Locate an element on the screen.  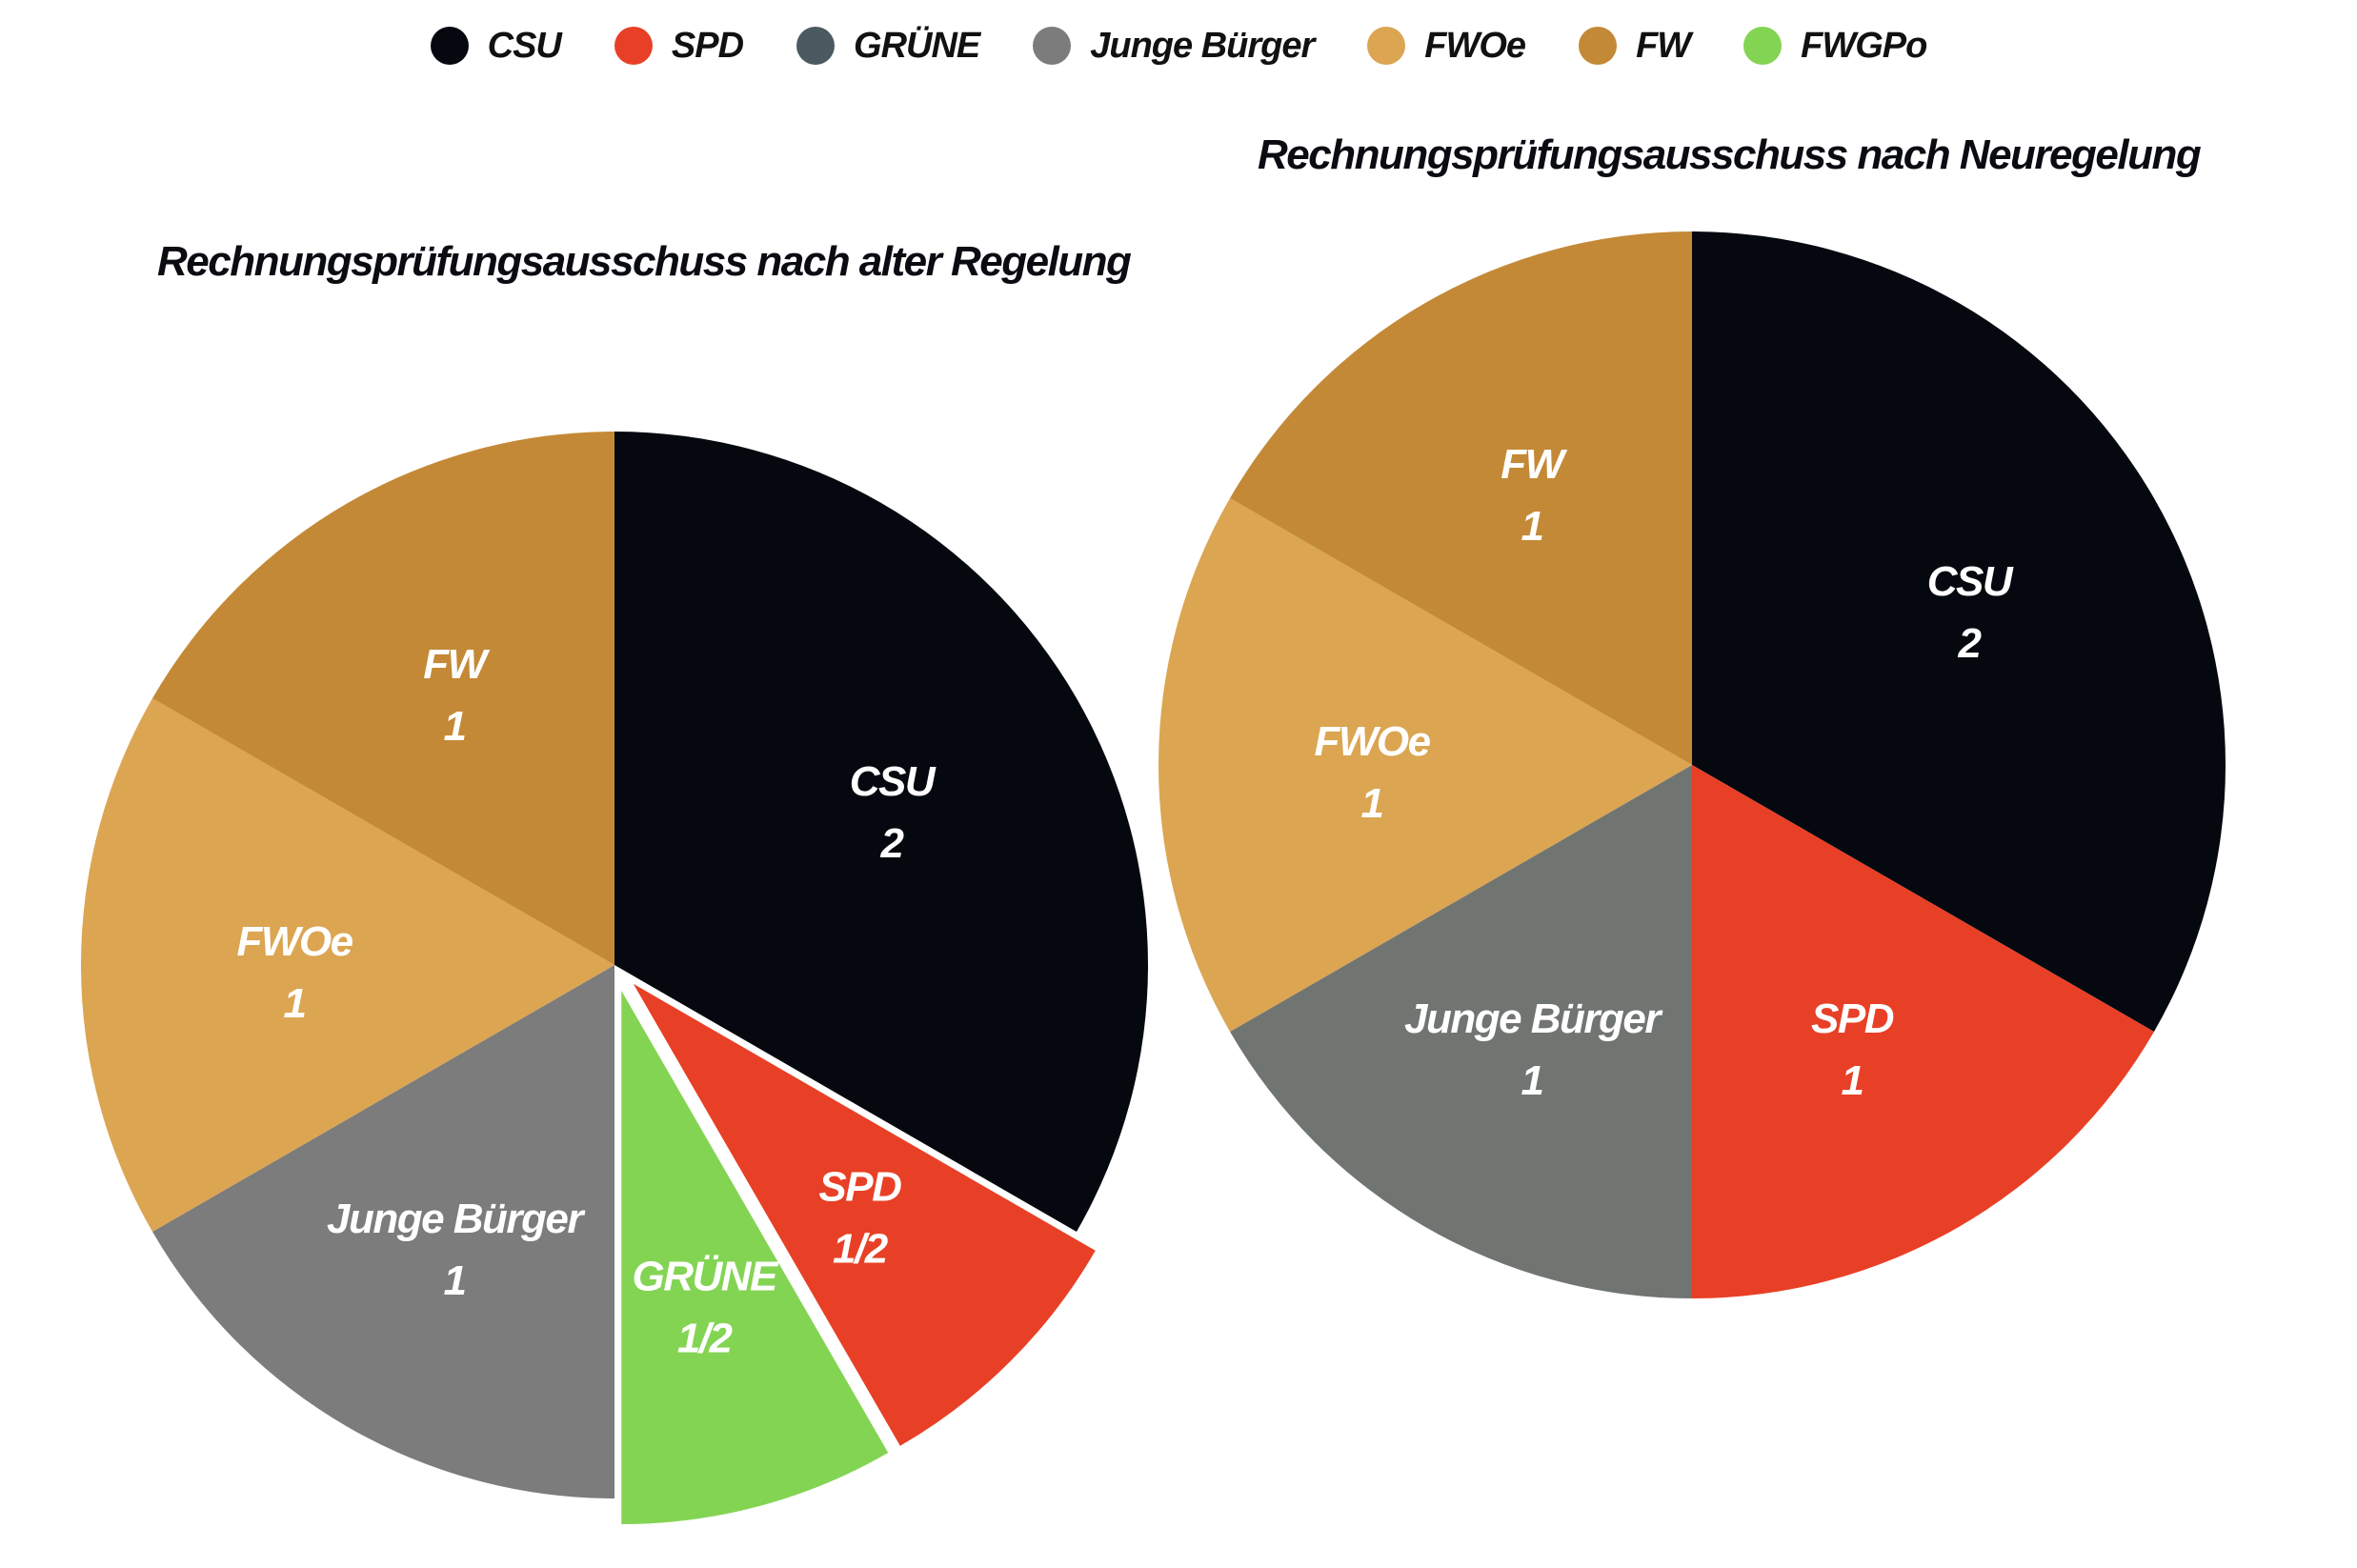
legend-label: GRÜNE is located at coordinates (917, 46).